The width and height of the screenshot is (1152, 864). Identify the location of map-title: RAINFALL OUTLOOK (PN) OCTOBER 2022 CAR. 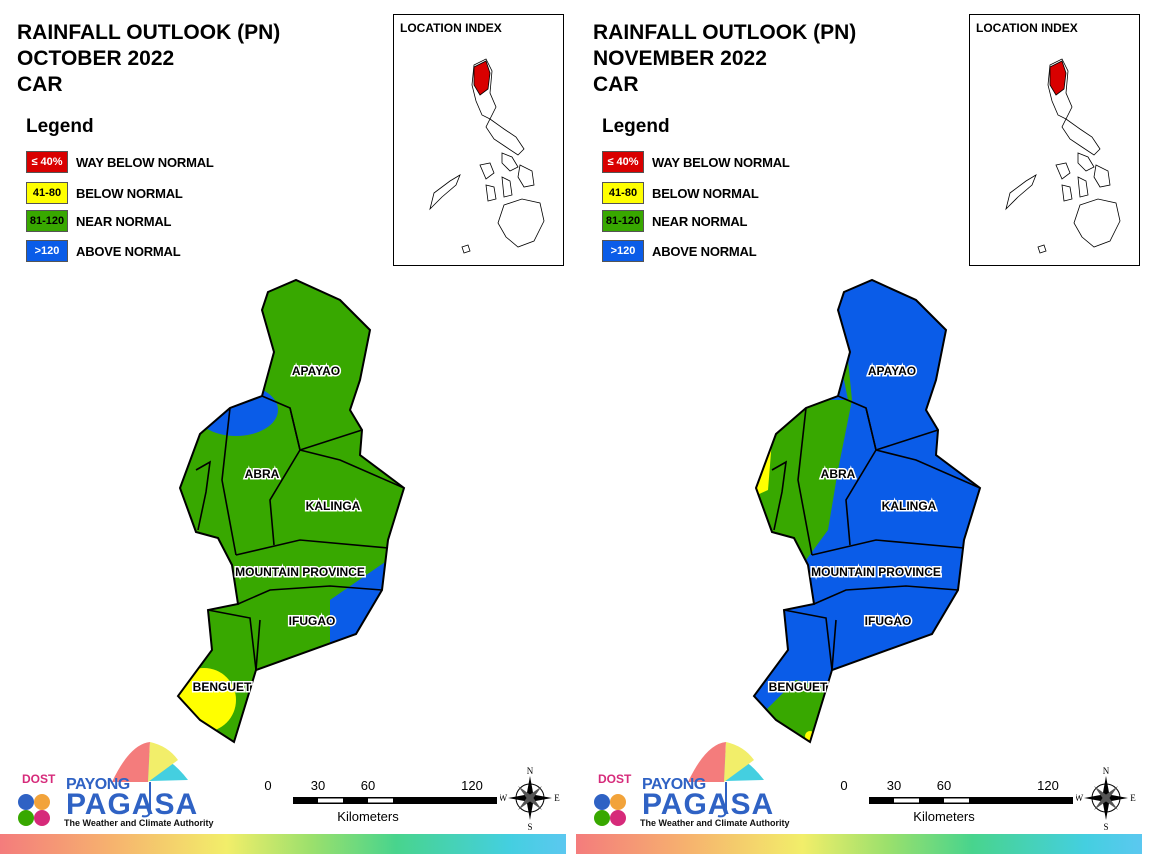
(148, 59).